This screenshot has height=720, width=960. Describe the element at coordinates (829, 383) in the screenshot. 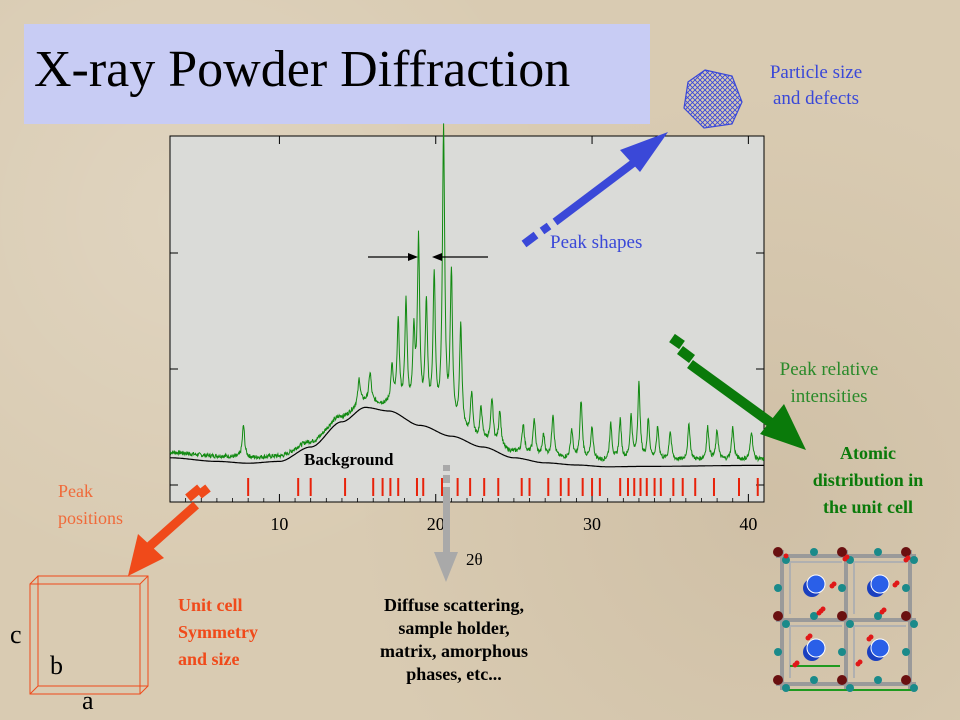

I see `peak-relative-label: Peak relative intensities` at that location.